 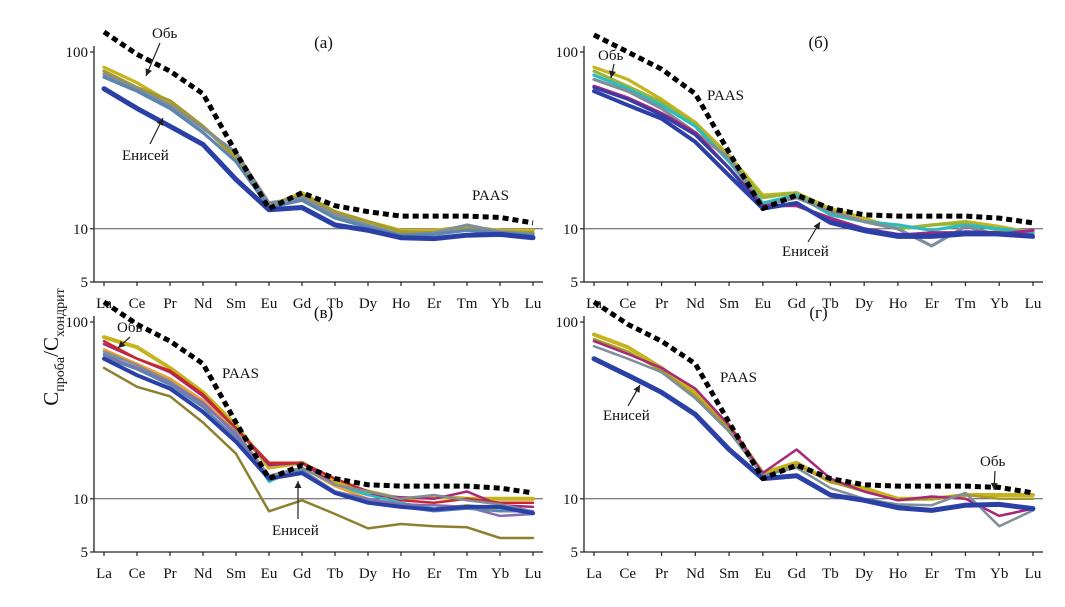 What do you see at coordinates (60, 374) in the screenshot?
I see `y-label-sub1: проба` at bounding box center [60, 374].